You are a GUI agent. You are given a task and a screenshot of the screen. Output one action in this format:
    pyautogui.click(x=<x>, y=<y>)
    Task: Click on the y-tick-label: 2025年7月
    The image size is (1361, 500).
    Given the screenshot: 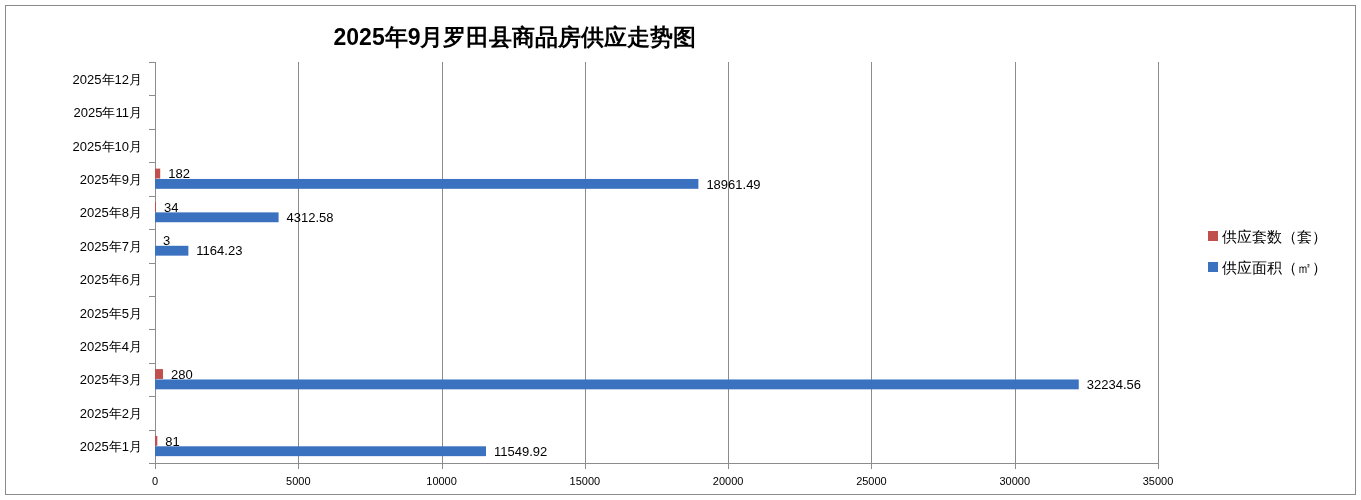 What is the action you would take?
    pyautogui.click(x=110, y=246)
    